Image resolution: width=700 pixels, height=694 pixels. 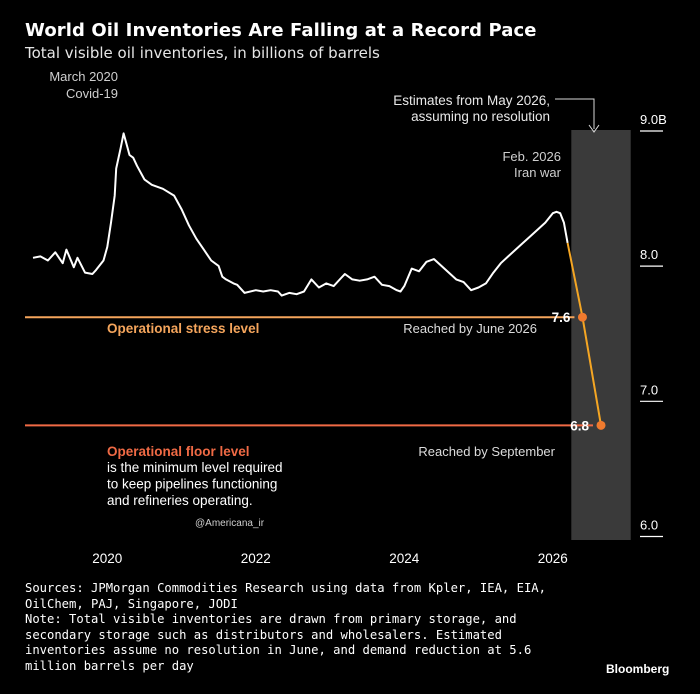 I want to click on x-tick-label: 2022, so click(x=256, y=558).